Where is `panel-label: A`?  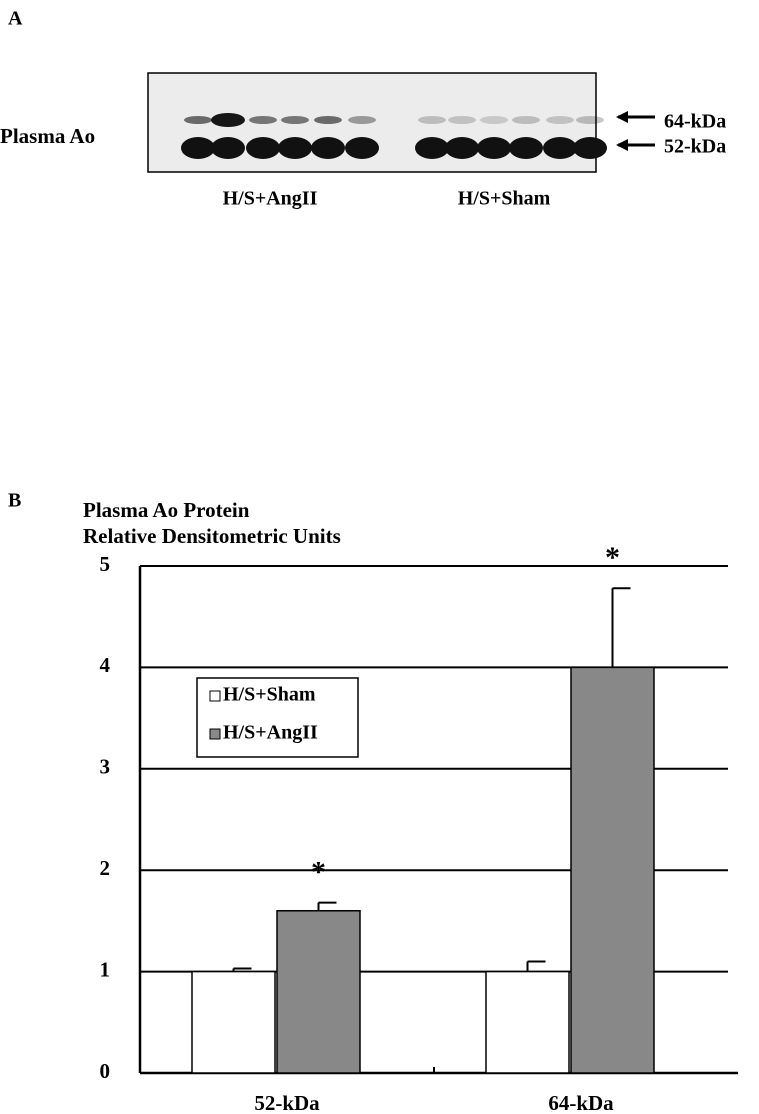 panel-label: A is located at coordinates (15, 19).